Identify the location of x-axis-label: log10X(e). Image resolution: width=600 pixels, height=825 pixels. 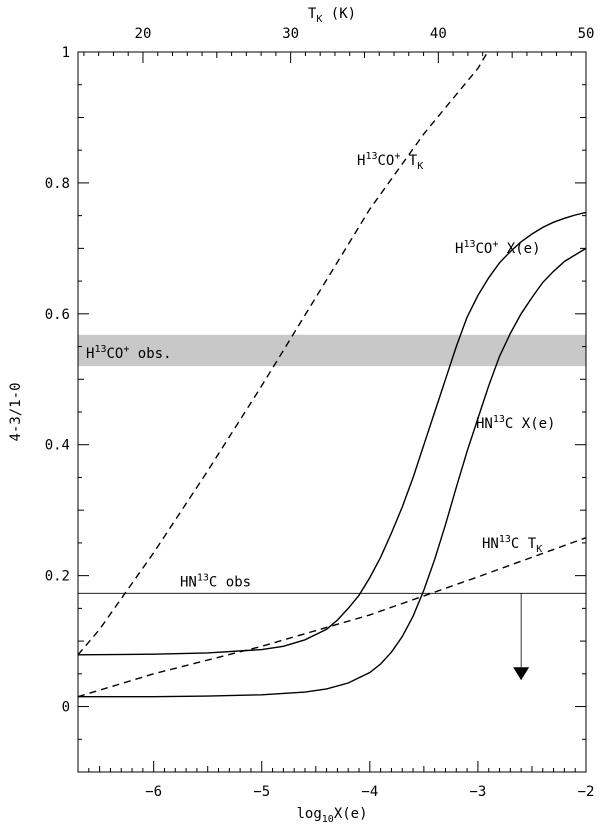
(331, 815).